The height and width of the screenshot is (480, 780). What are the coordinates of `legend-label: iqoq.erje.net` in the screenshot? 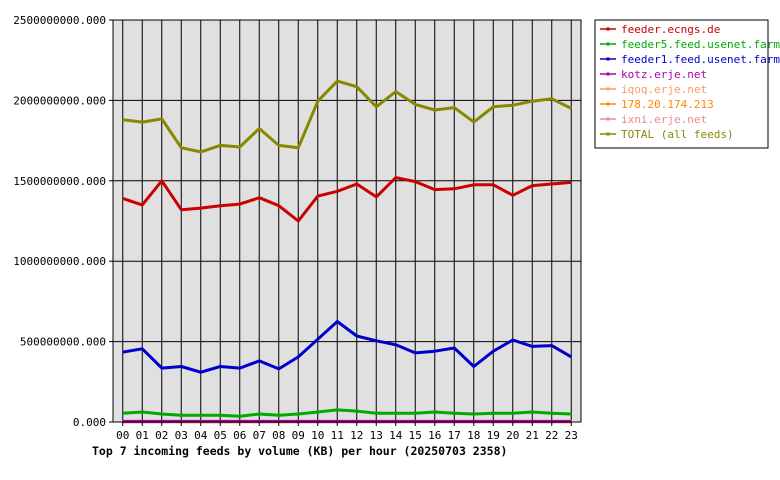 It's located at (664, 89).